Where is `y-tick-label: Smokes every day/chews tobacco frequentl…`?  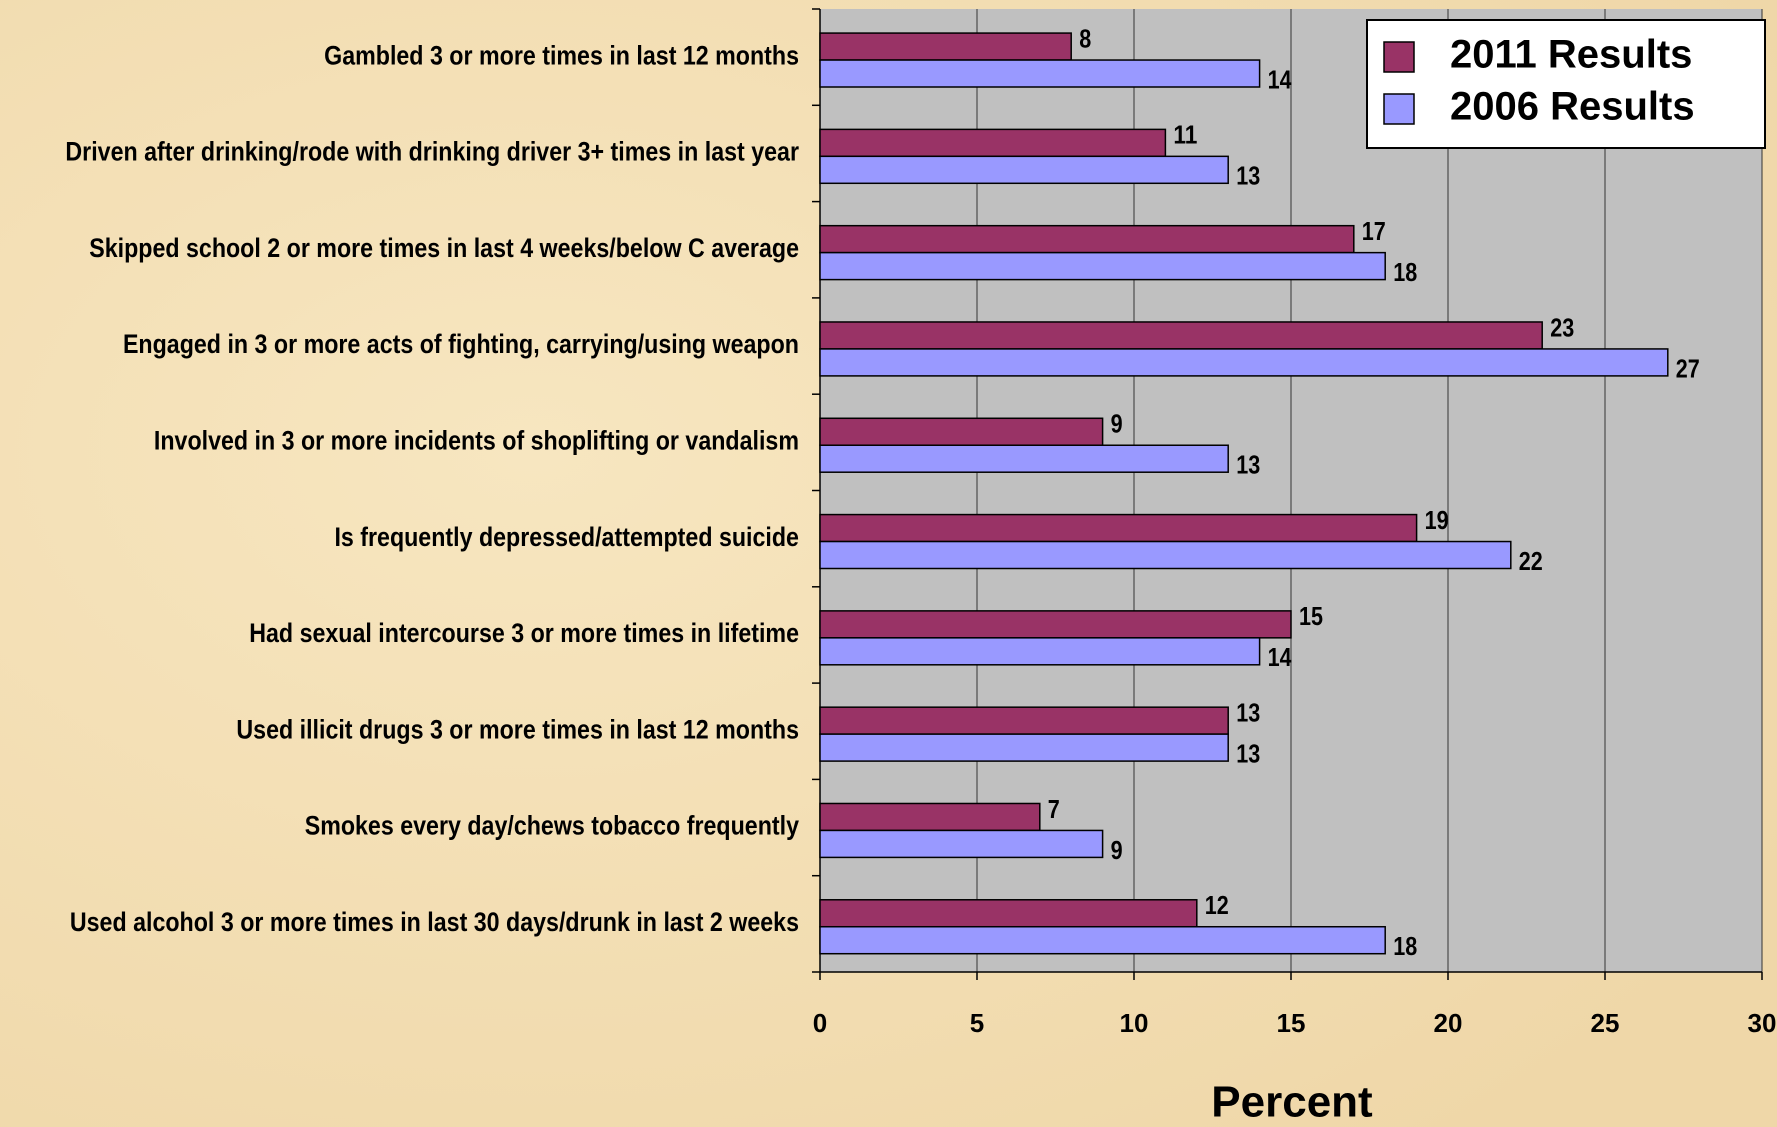 y-tick-label: Smokes every day/chews tobacco frequentl… is located at coordinates (552, 826).